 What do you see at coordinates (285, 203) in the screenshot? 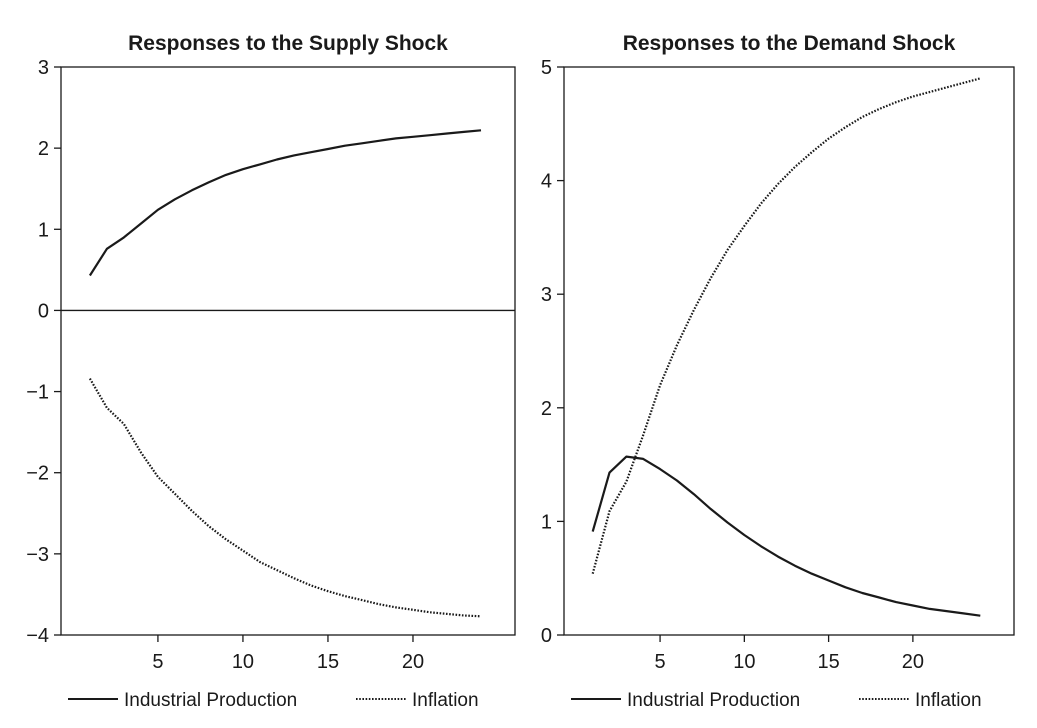
I see `supply-series-industrial-production-line` at bounding box center [285, 203].